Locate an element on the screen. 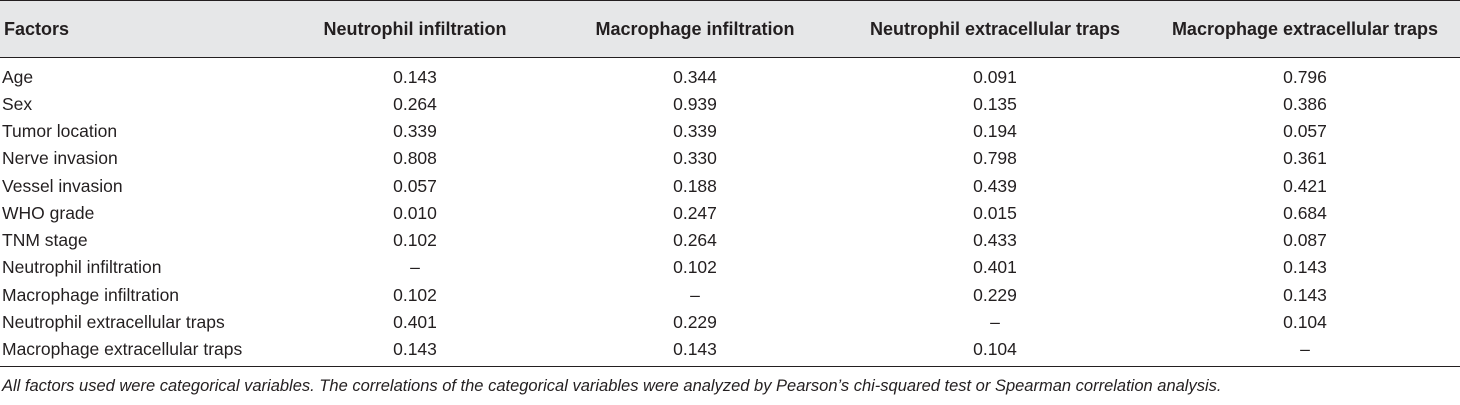  row-label-factor: Macrophage extracellular traps is located at coordinates (122, 348).